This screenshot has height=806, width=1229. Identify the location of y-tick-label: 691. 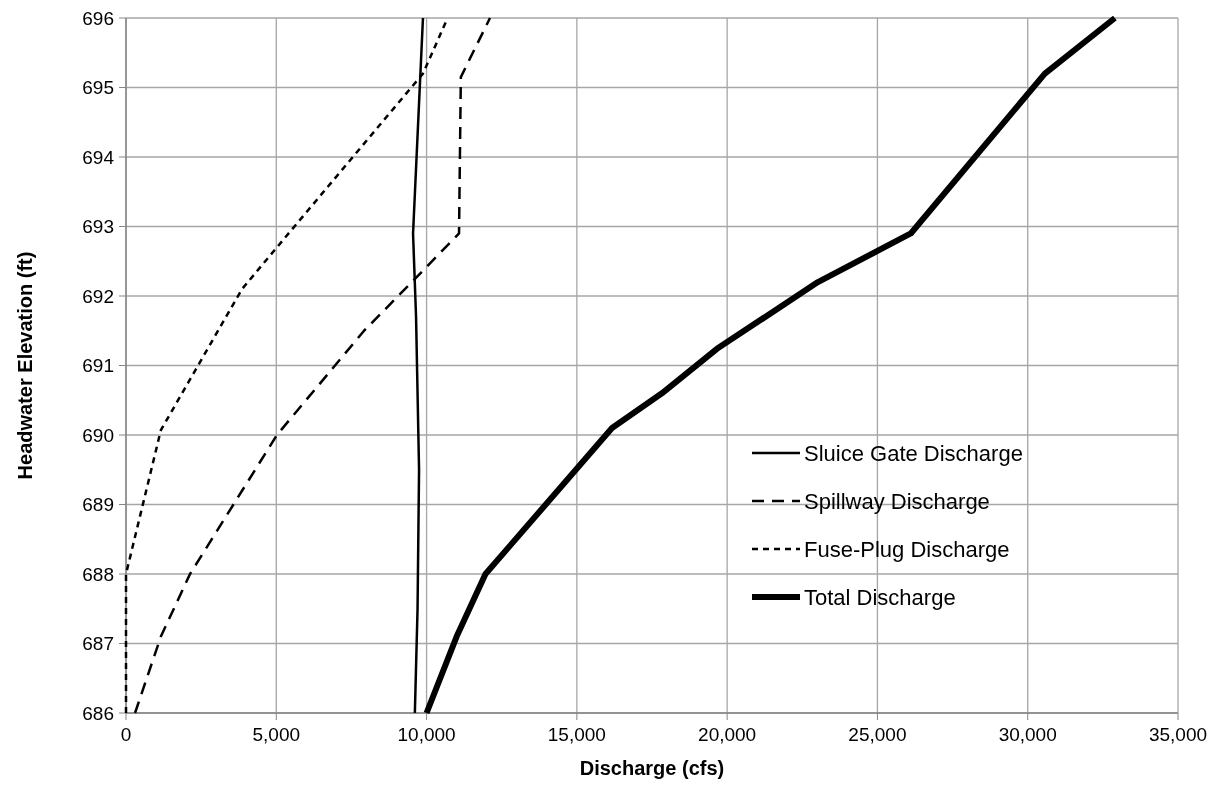
(98, 366).